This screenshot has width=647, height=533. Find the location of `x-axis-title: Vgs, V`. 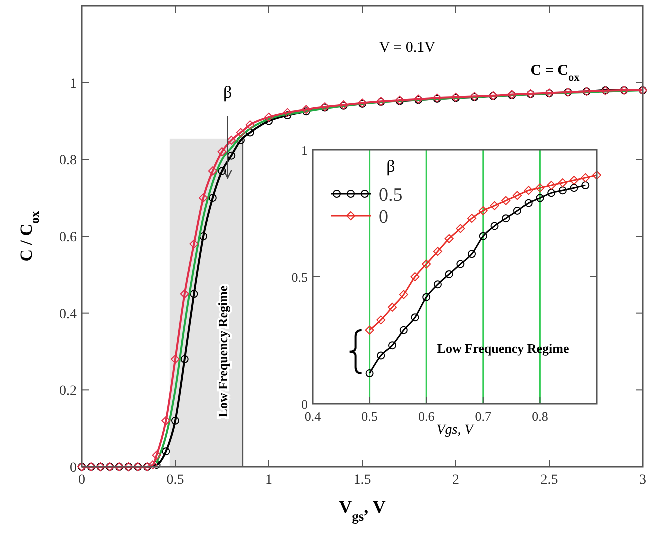

x-axis-title: Vgs, V is located at coordinates (455, 430).